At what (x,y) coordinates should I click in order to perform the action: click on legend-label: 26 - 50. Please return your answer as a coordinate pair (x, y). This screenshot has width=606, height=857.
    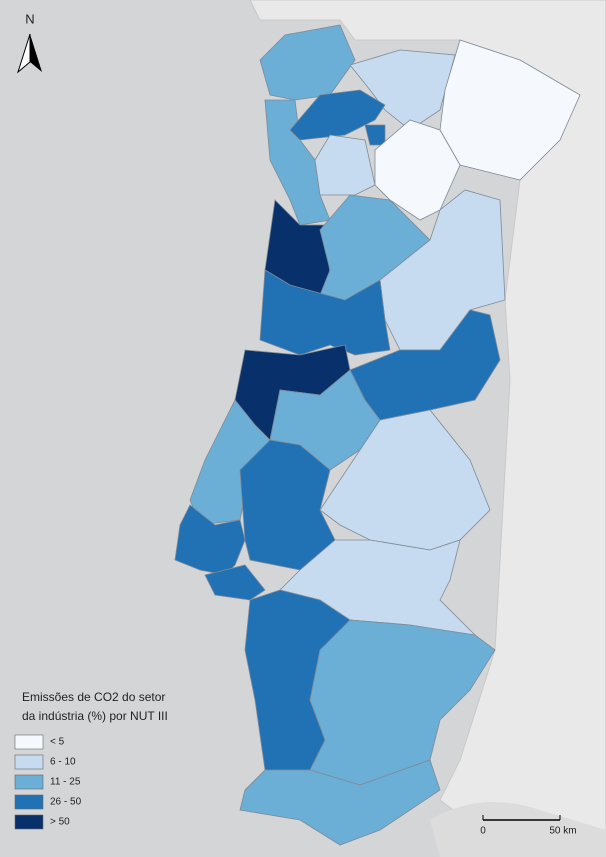
    Looking at the image, I should click on (66, 802).